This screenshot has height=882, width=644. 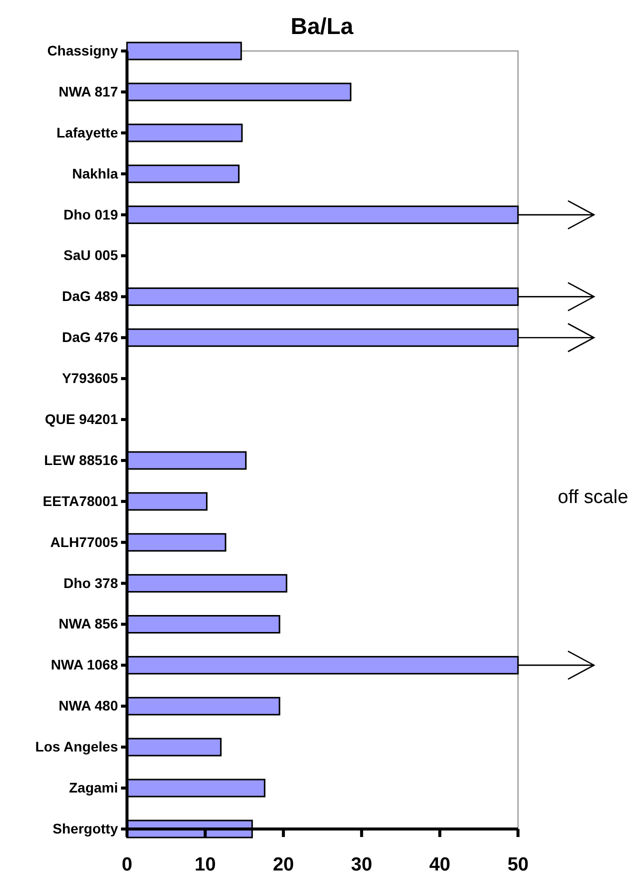 What do you see at coordinates (81, 419) in the screenshot?
I see `y-tick-label: QUE 94201` at bounding box center [81, 419].